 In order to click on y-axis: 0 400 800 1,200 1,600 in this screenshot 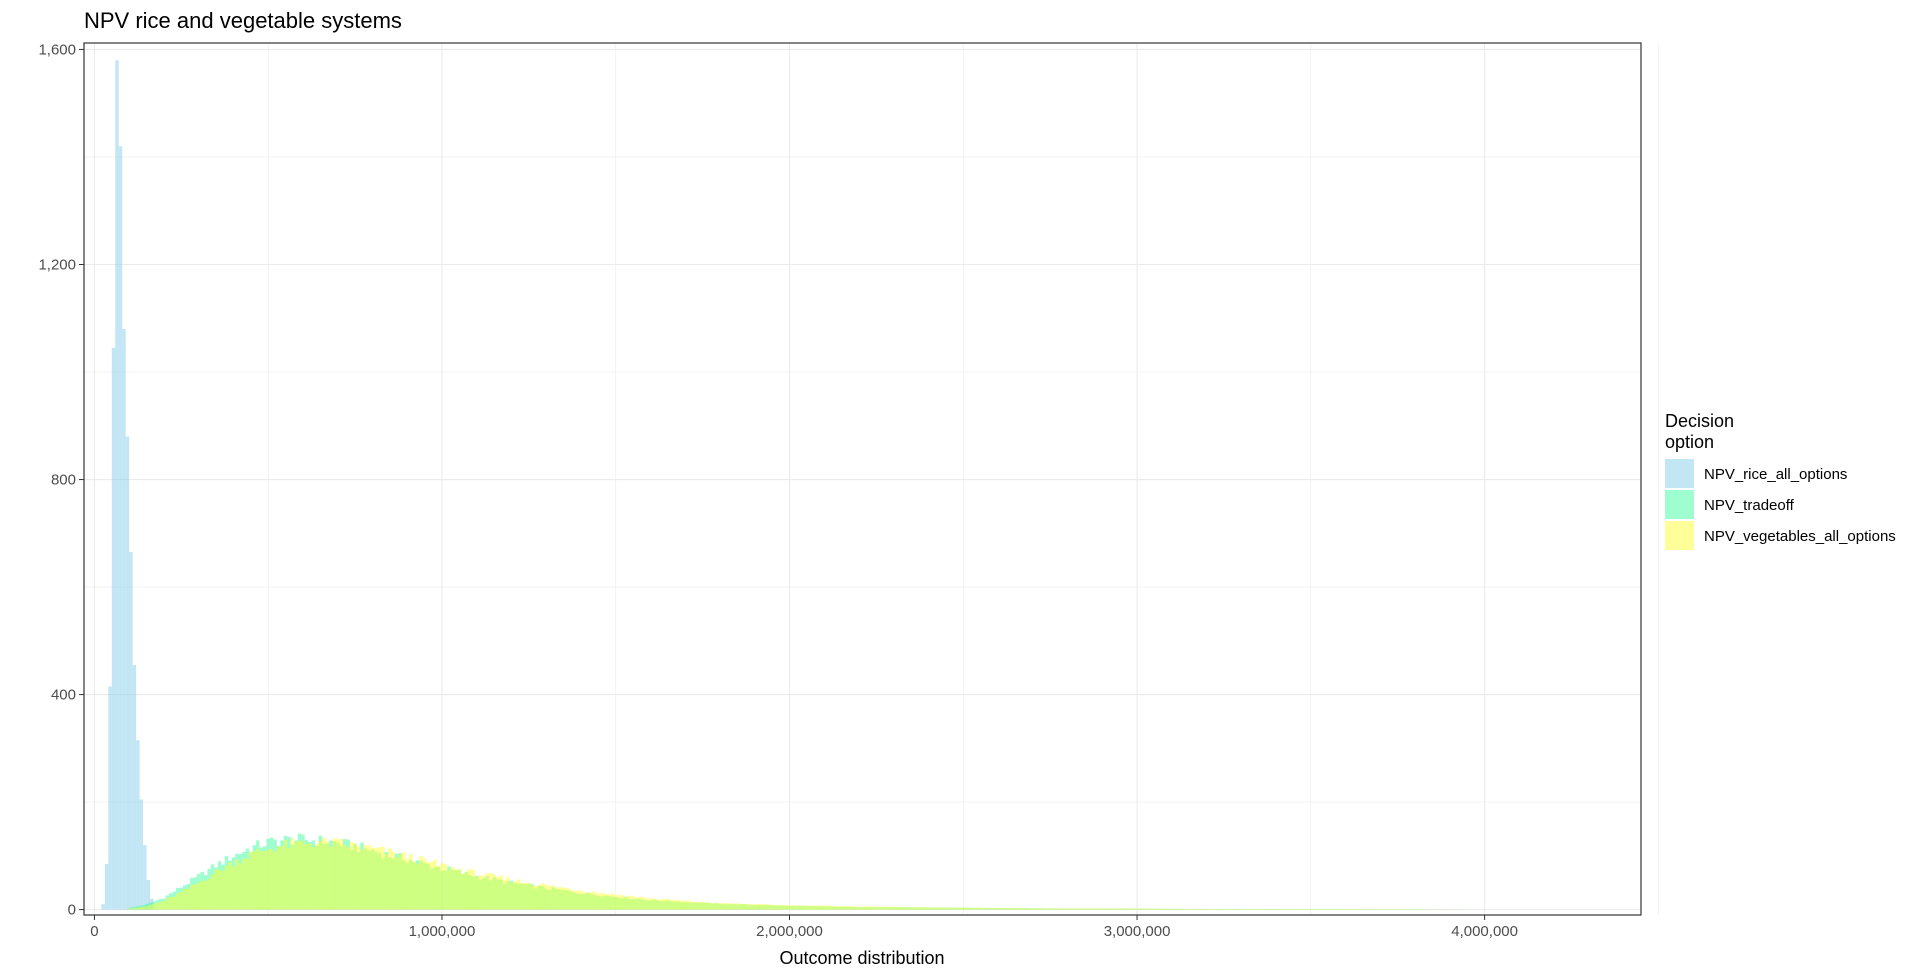, I will do `click(61, 480)`.